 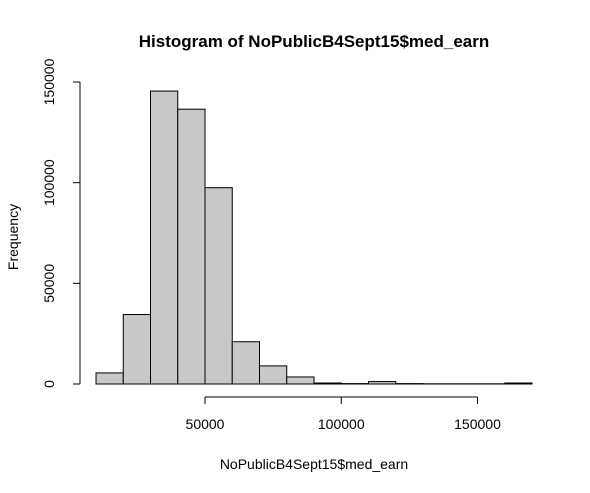 What do you see at coordinates (314, 41) in the screenshot?
I see `chart-title: Histogram of NoPublicB4Sept15$med_earn` at bounding box center [314, 41].